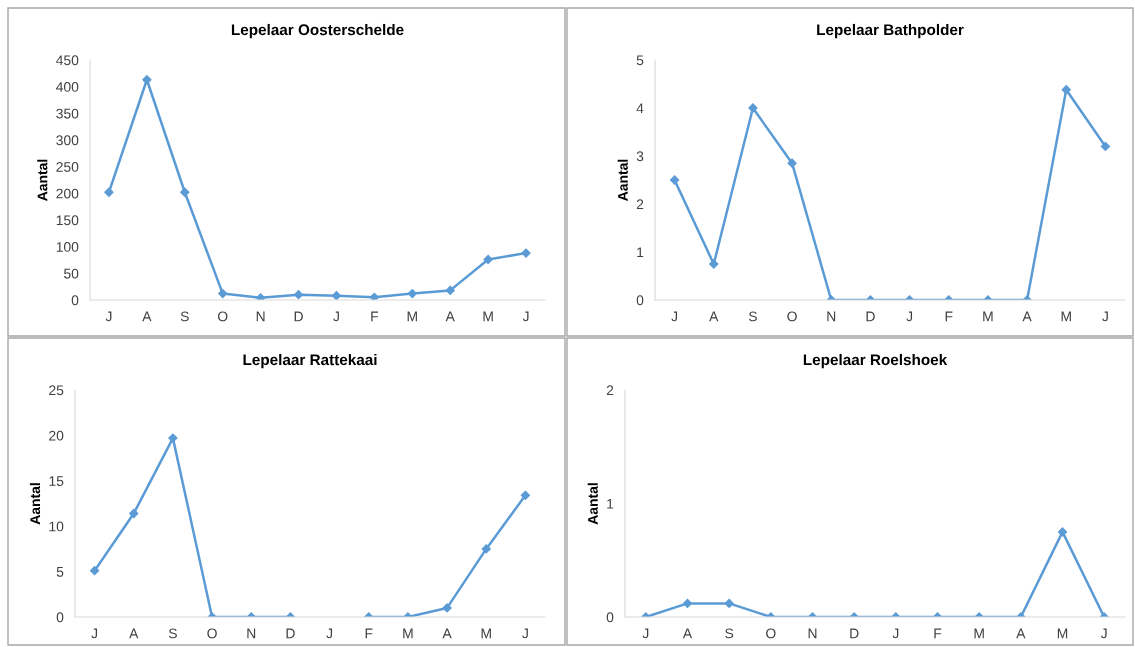 This screenshot has height=647, width=1135. Describe the element at coordinates (640, 108) in the screenshot. I see `y-tick-label: 4` at that location.